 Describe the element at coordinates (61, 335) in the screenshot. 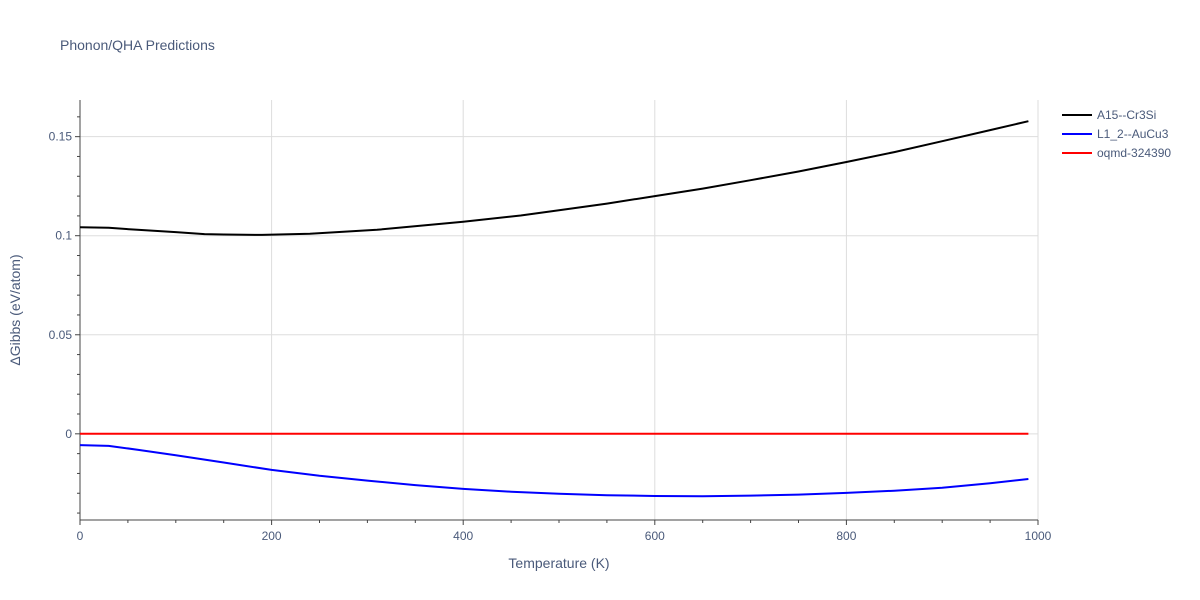

I see `y-tick-label: 0.05` at that location.